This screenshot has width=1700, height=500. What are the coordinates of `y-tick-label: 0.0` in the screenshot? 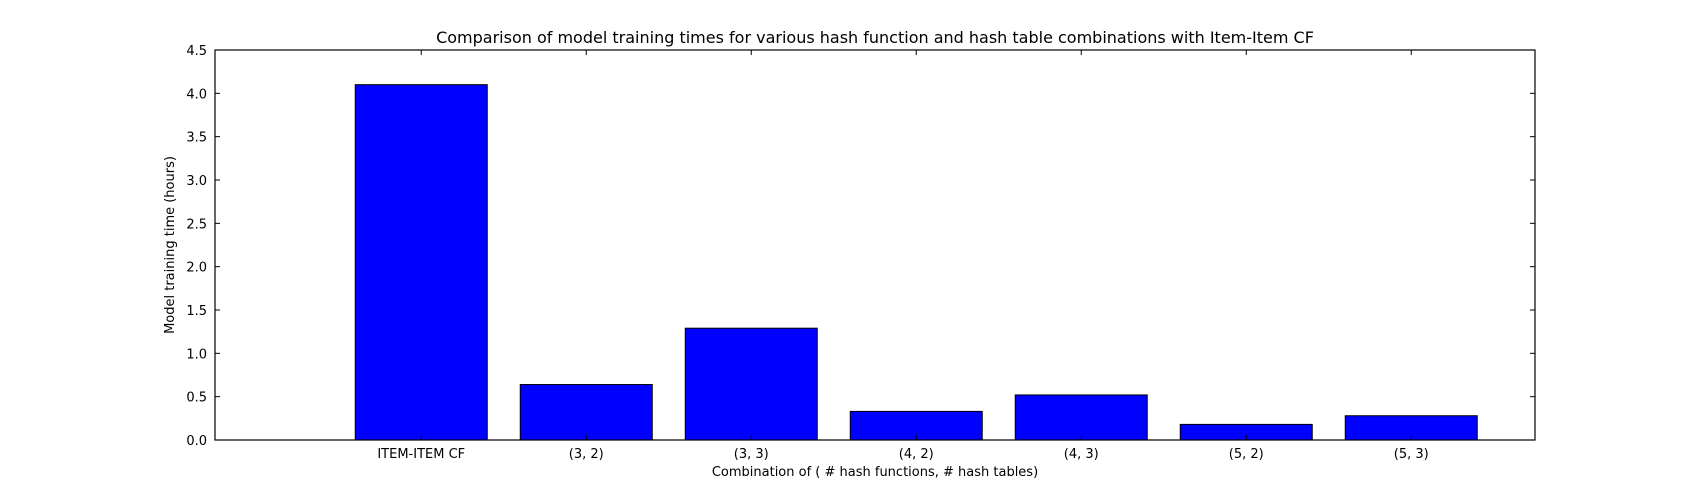 It's located at (196, 441).